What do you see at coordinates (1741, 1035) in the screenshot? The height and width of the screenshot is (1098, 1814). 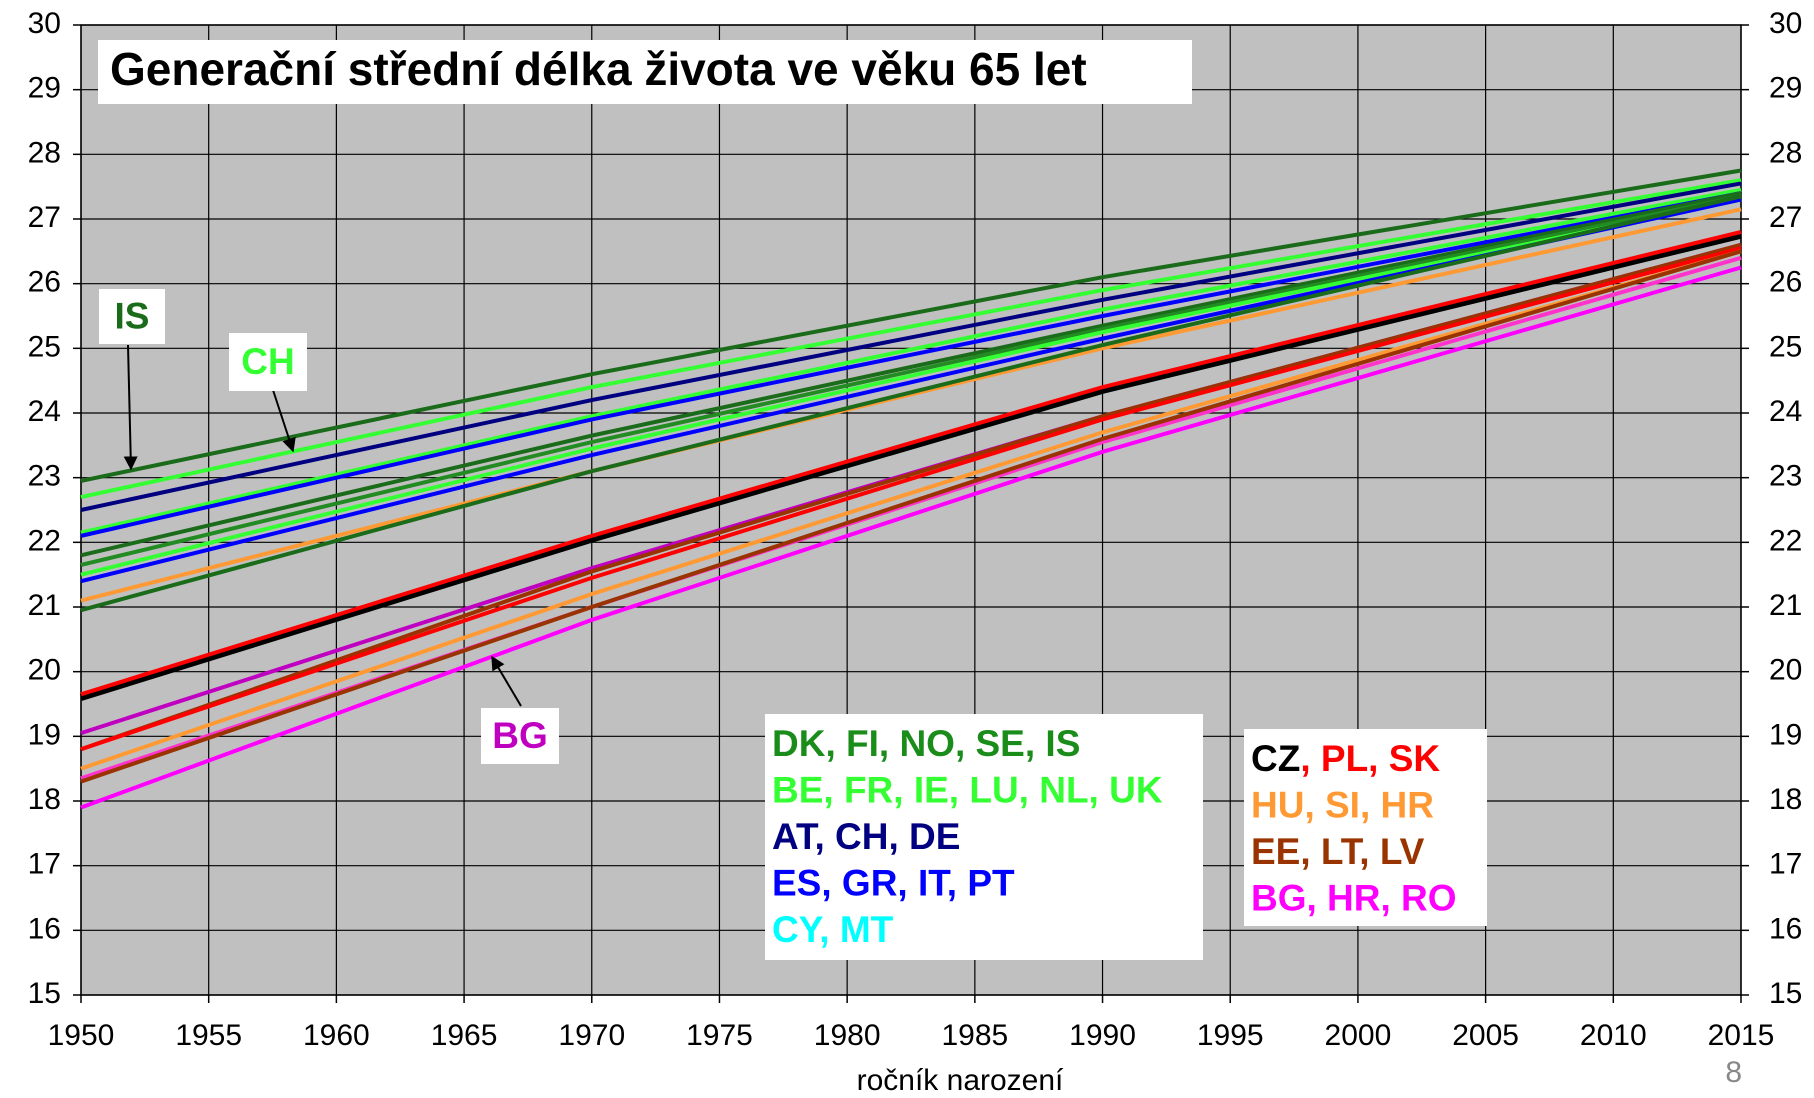 I see `x-tick-label: 2015` at bounding box center [1741, 1035].